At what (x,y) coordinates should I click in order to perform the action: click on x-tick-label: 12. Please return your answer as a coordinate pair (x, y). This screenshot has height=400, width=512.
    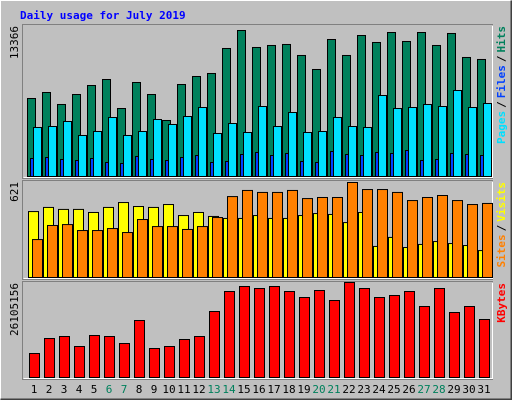
    Looking at the image, I should click on (198, 389).